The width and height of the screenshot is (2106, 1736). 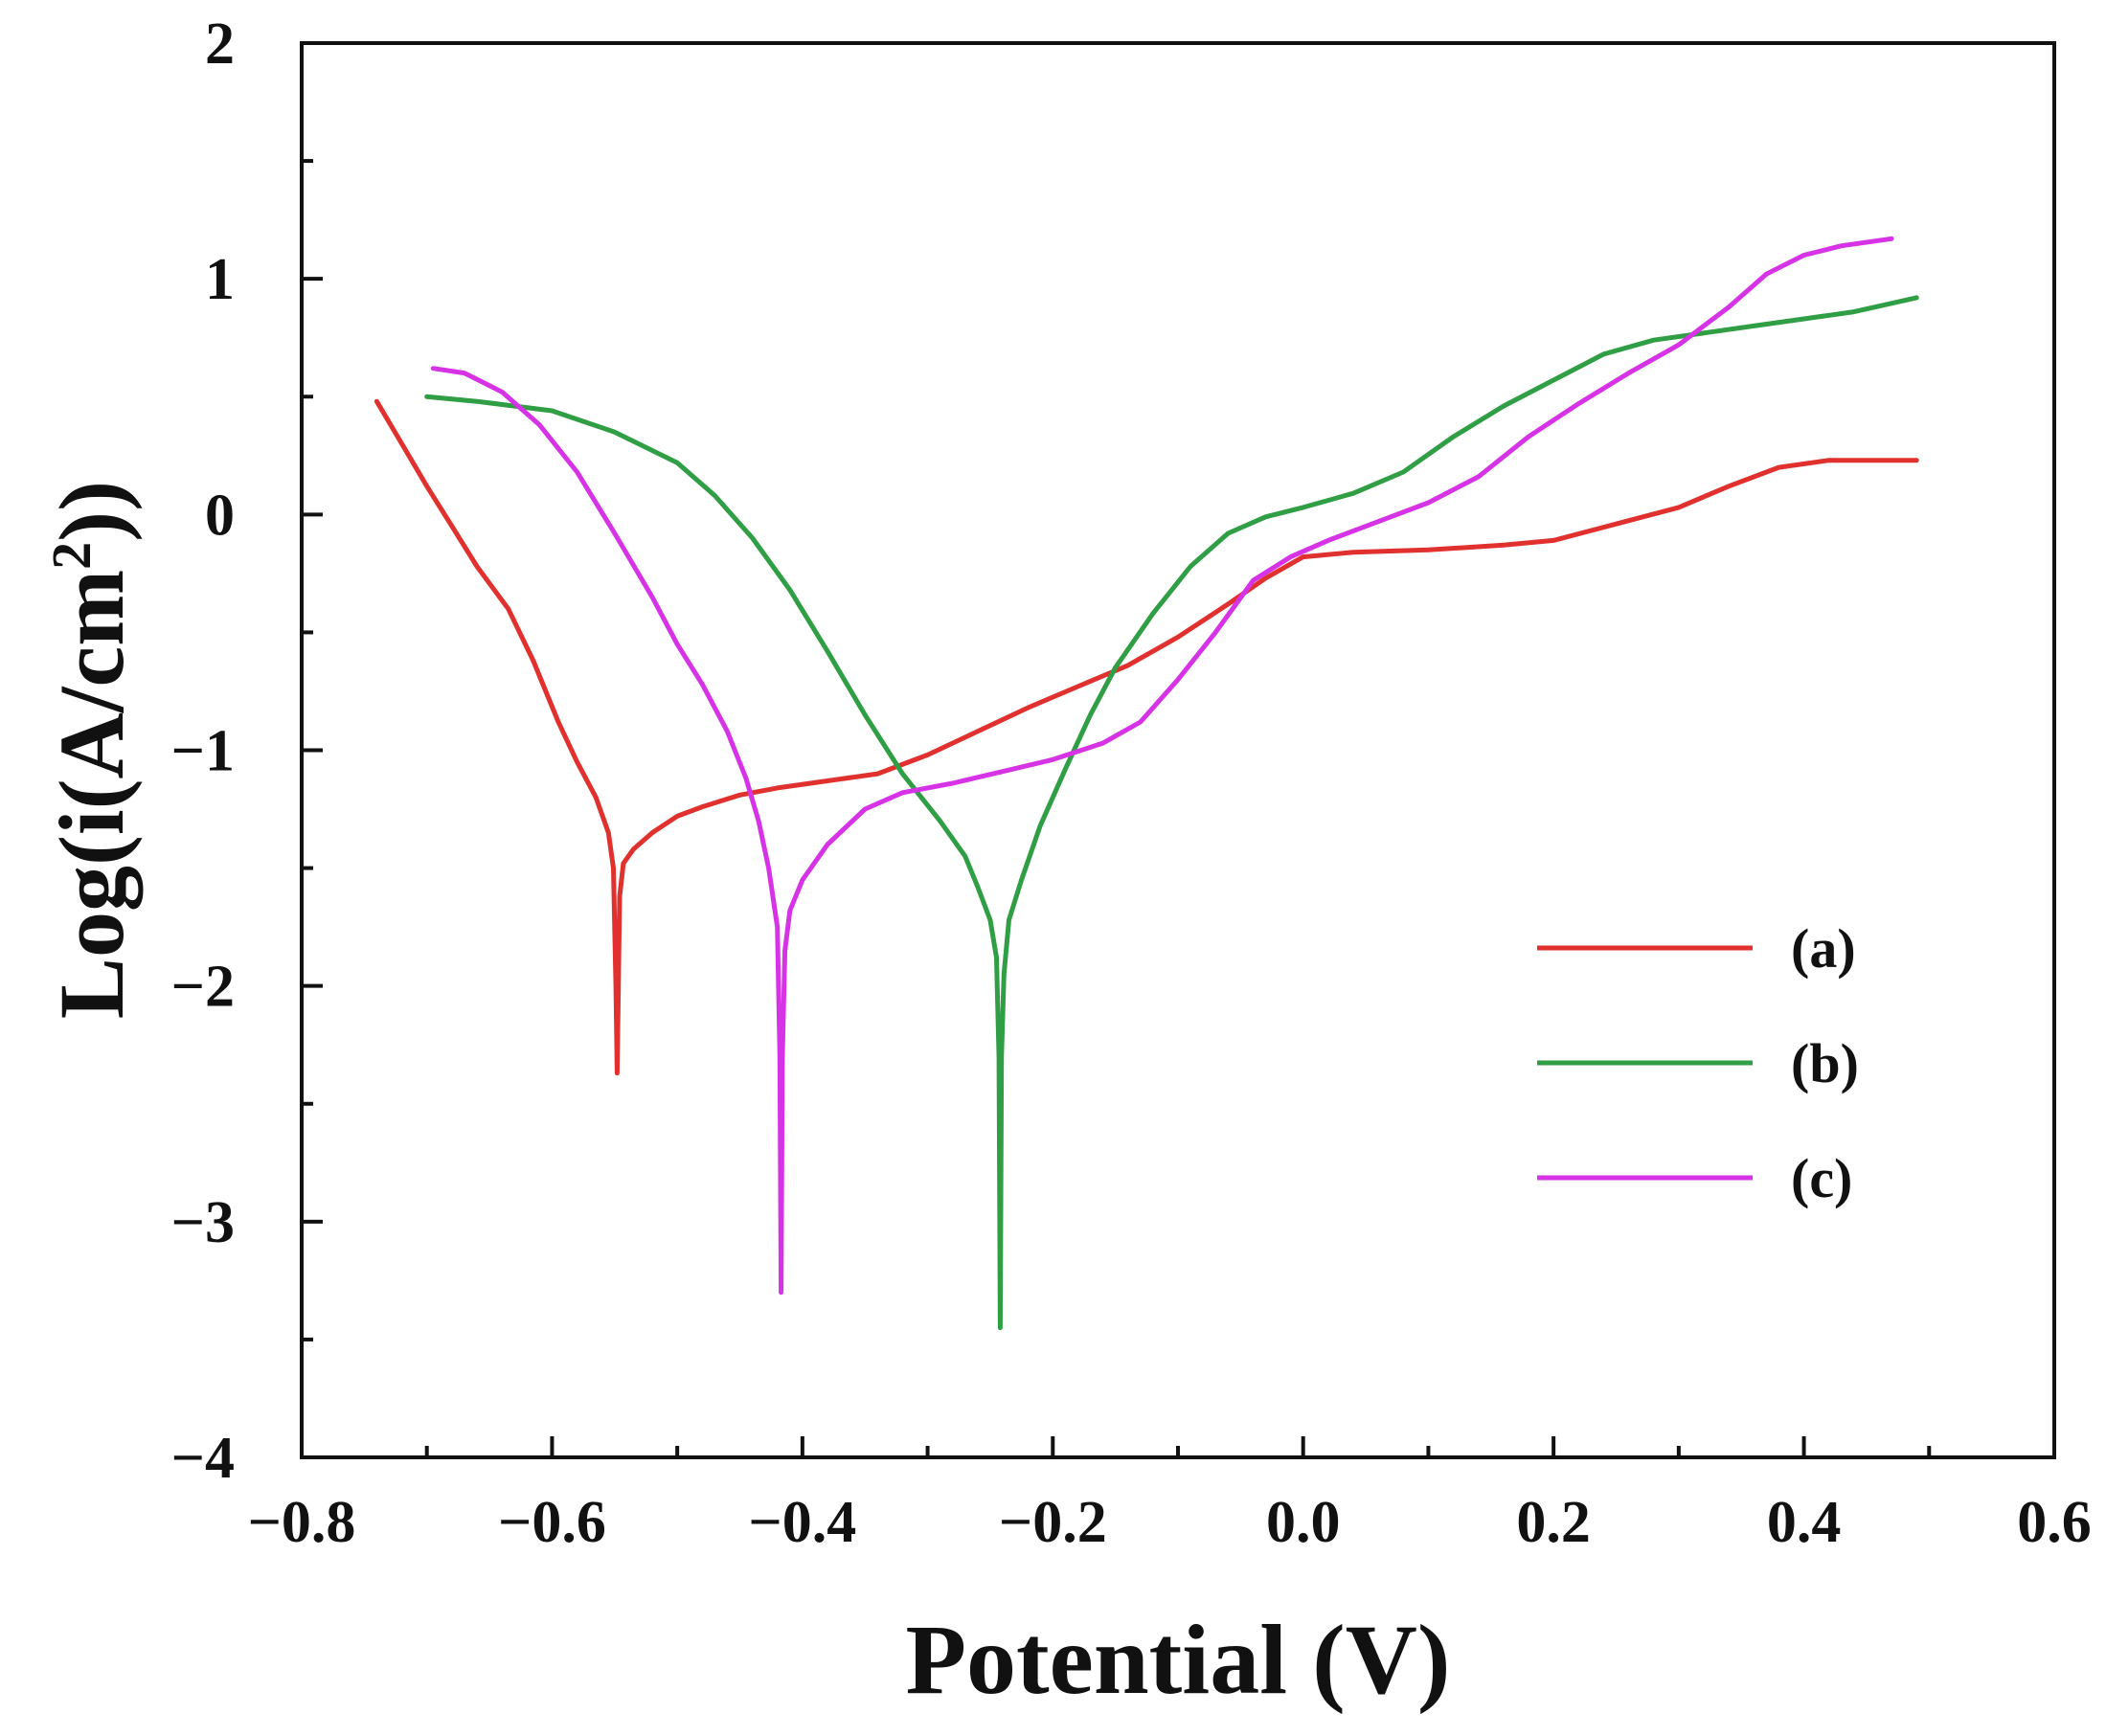 What do you see at coordinates (1804, 1522) in the screenshot?
I see `x-tick-label: 0.4` at bounding box center [1804, 1522].